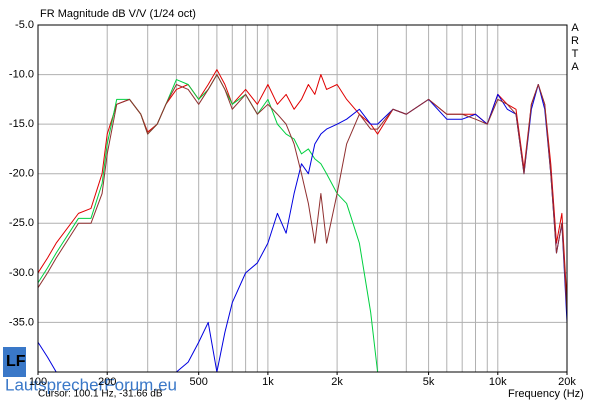 The width and height of the screenshot is (605, 402). I want to click on logo-box, so click(14, 362).